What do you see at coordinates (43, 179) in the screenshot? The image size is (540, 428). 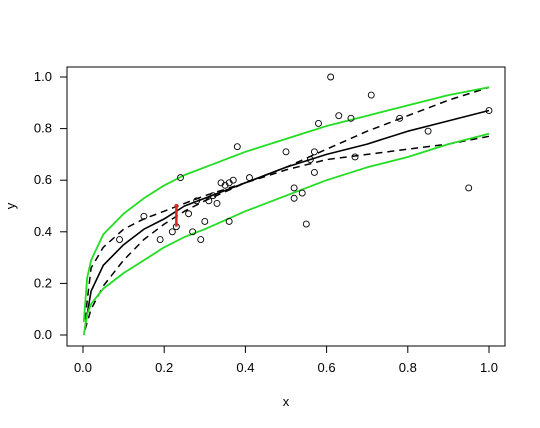 I see `y-tick-label: 0.6` at bounding box center [43, 179].